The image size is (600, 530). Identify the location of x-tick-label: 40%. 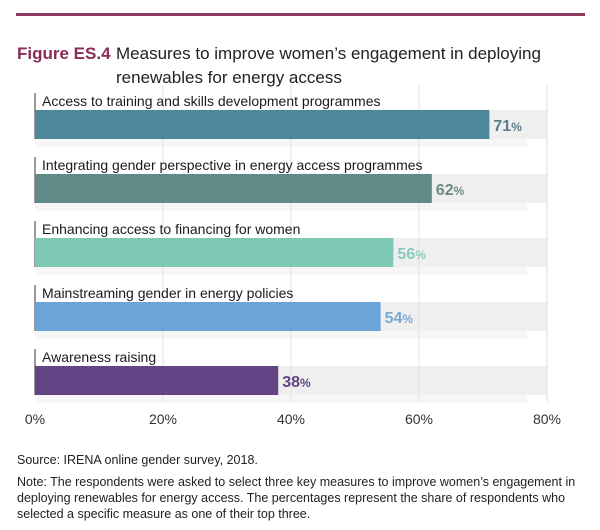
(291, 419).